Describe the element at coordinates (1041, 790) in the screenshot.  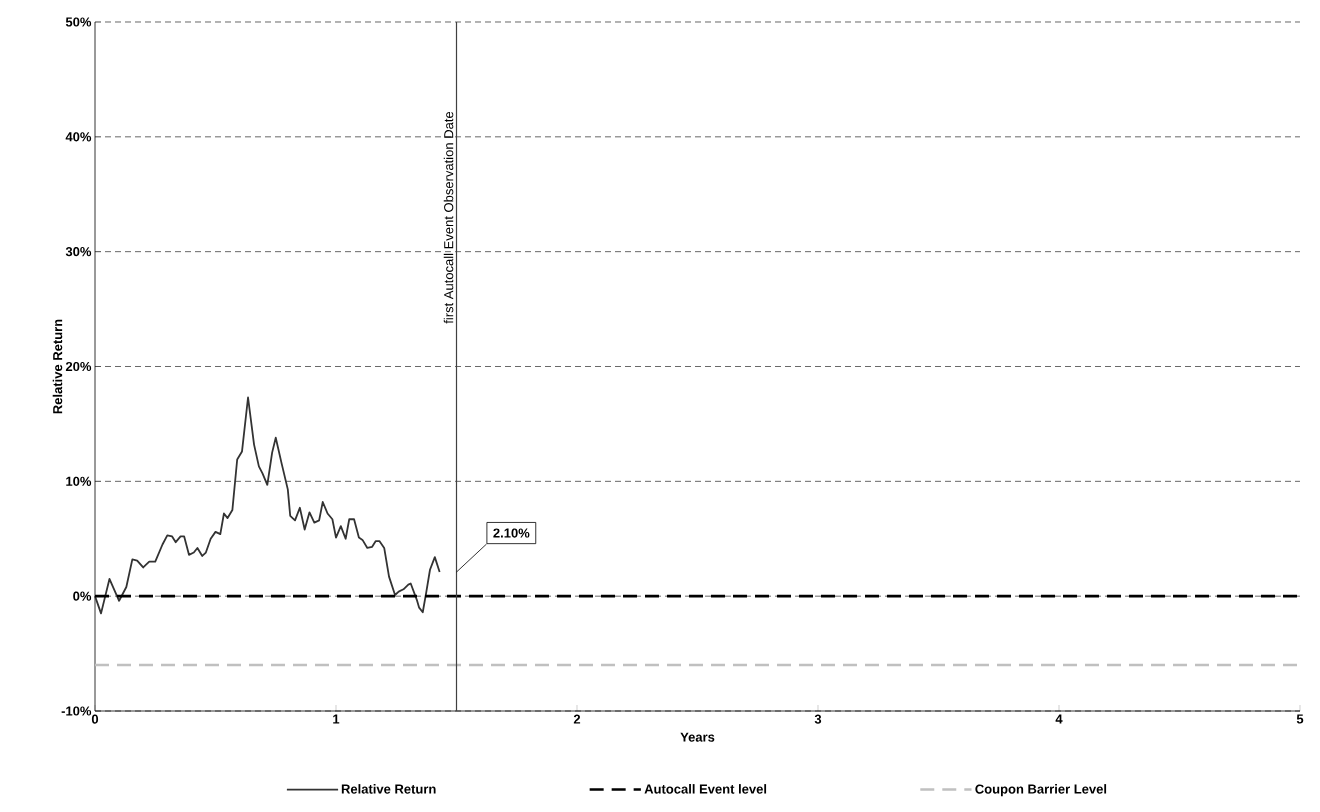
I see `legend-label: Coupon Barrier Level` at that location.